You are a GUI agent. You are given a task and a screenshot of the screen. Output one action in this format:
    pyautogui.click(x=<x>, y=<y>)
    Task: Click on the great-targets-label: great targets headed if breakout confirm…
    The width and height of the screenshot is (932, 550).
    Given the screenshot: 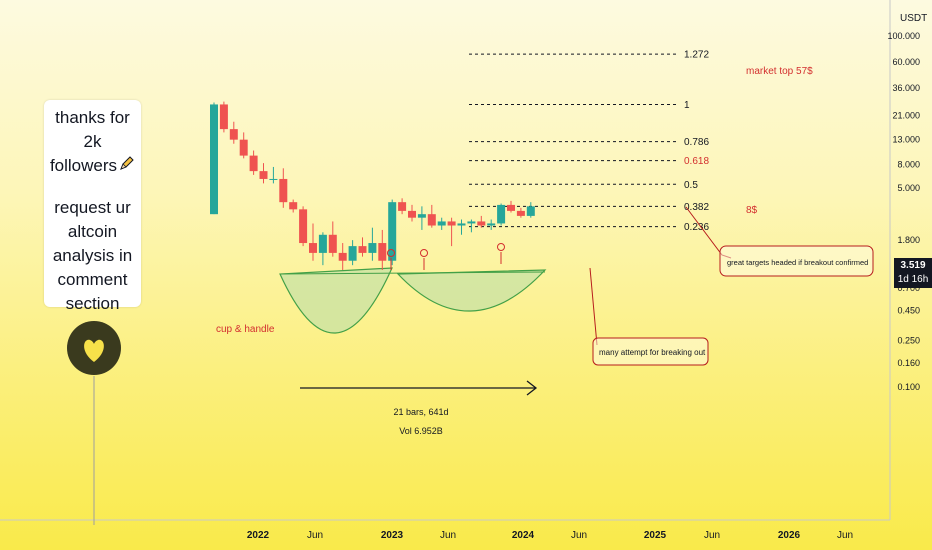 What is the action you would take?
    pyautogui.click(x=797, y=262)
    